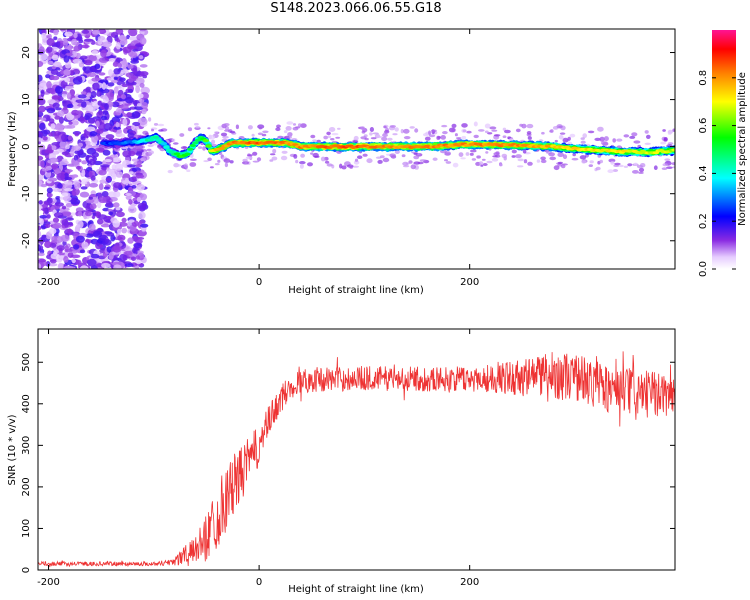 The width and height of the screenshot is (750, 600). I want to click on spectrogram-y-axis-label: Frequency (Hz), so click(12, 149).